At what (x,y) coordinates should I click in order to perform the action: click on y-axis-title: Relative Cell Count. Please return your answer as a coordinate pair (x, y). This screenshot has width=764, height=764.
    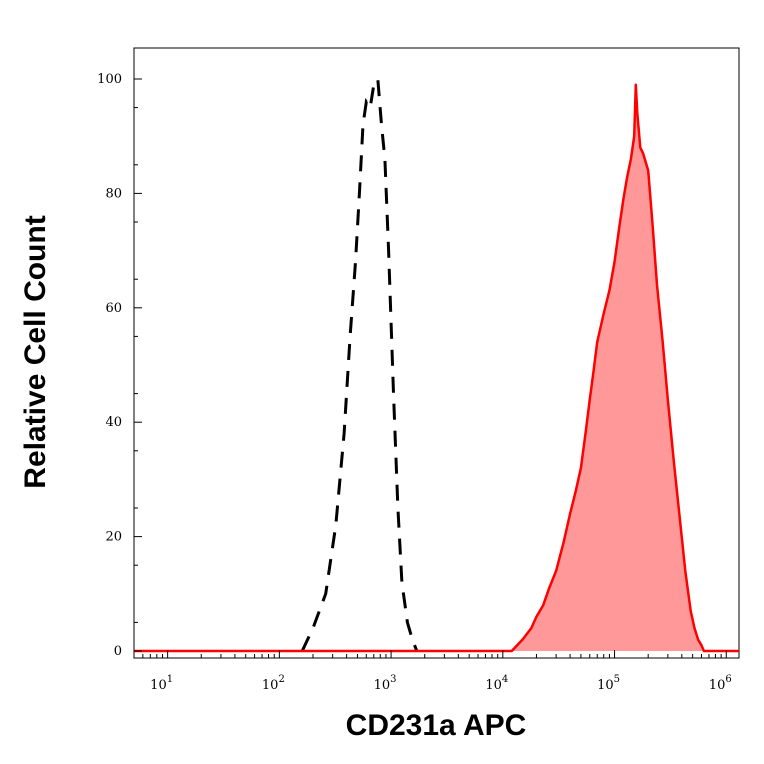
    Looking at the image, I should click on (35, 351).